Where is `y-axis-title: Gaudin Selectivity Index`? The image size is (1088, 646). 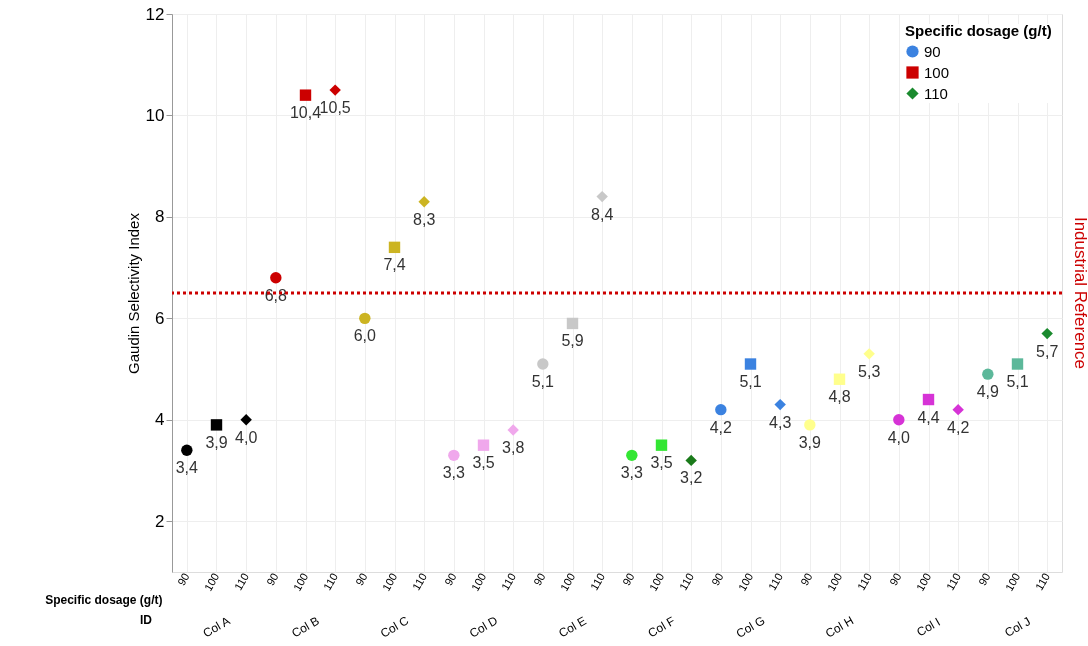 y-axis-title: Gaudin Selectivity Index is located at coordinates (133, 293).